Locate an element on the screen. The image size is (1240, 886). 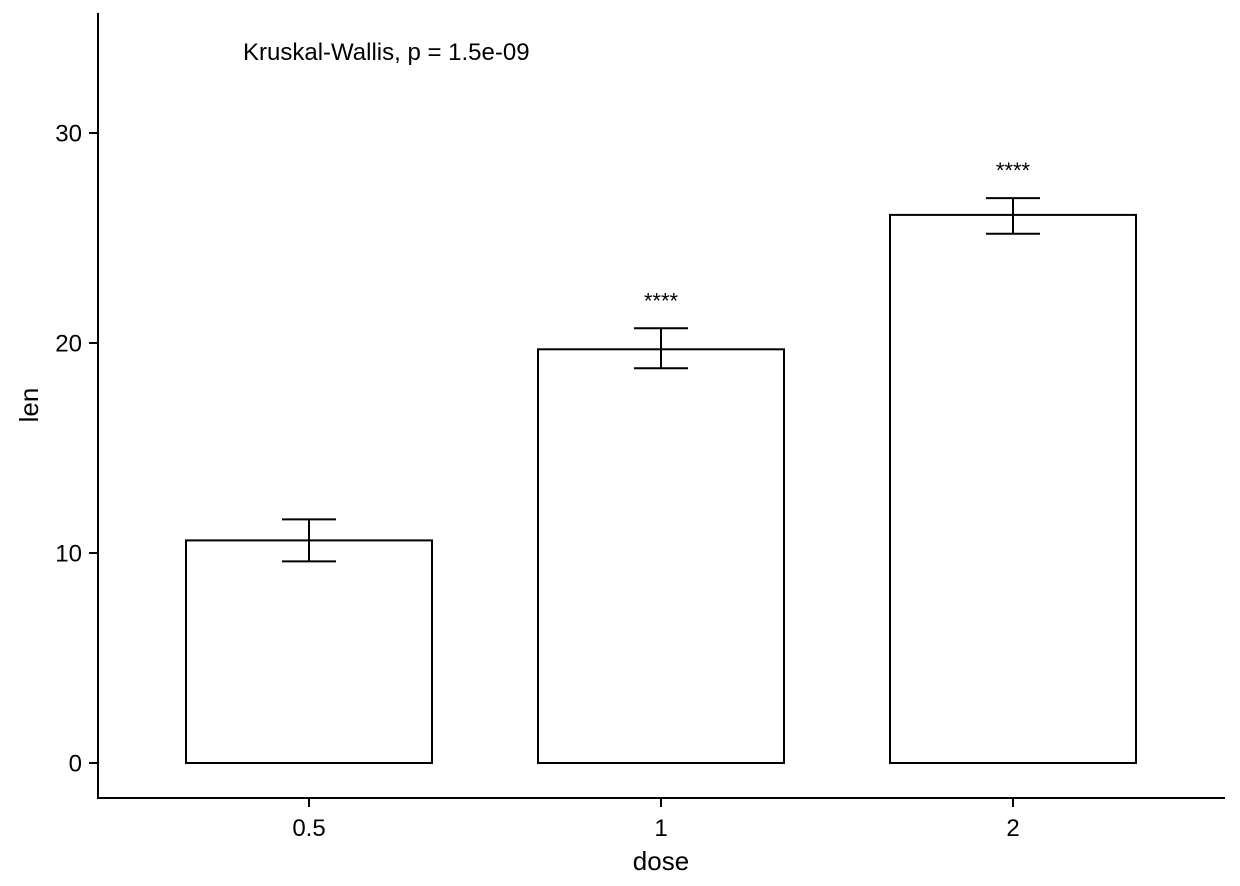
x-axis-title: dose is located at coordinates (661, 861).